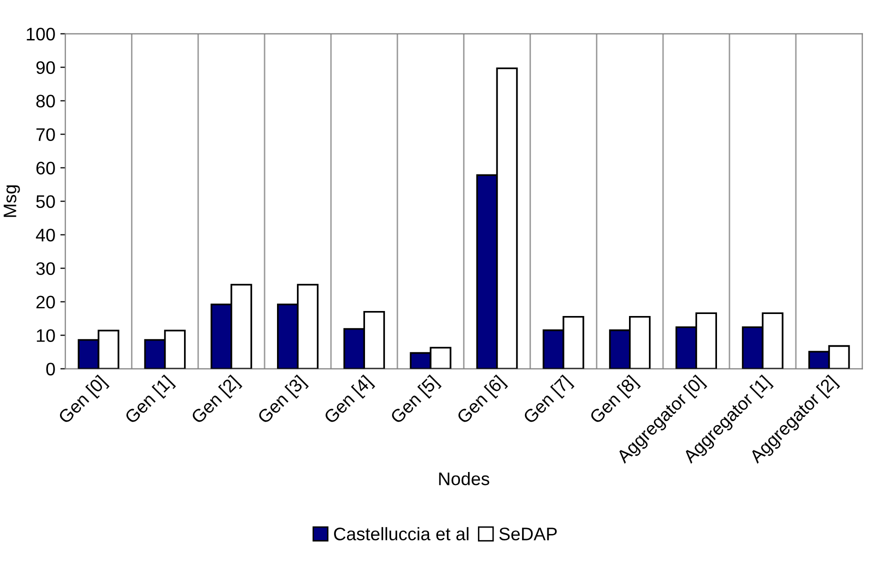  I want to click on y-tick-label: 40, so click(45, 235).